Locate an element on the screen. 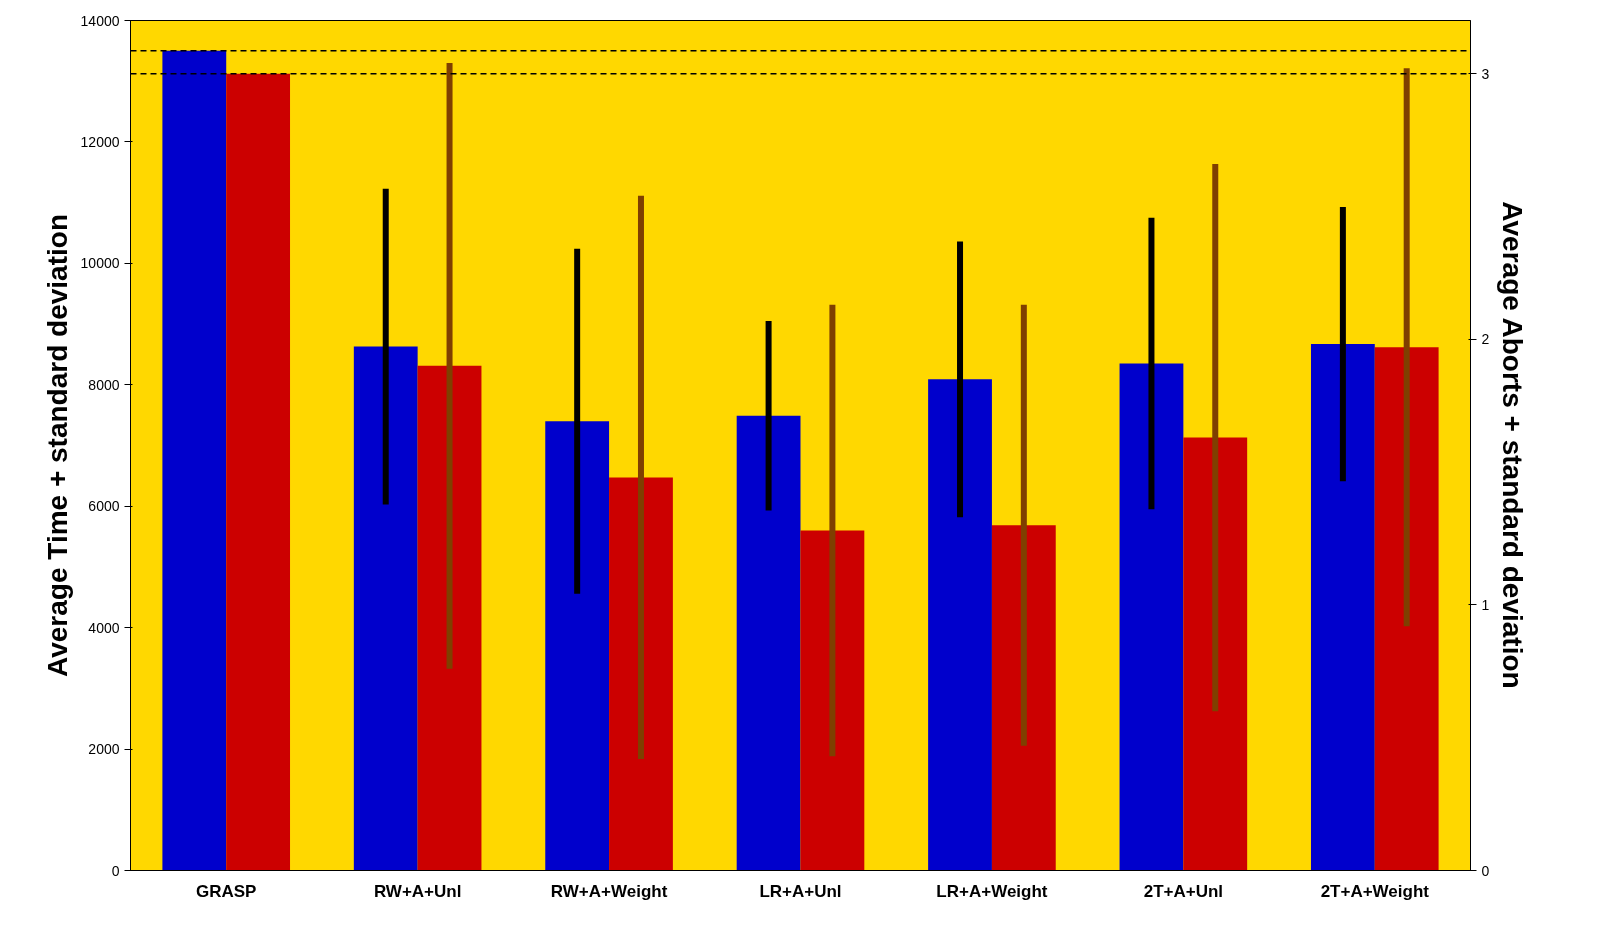 The width and height of the screenshot is (1621, 938). y-tick-label: 8000 is located at coordinates (104, 384).